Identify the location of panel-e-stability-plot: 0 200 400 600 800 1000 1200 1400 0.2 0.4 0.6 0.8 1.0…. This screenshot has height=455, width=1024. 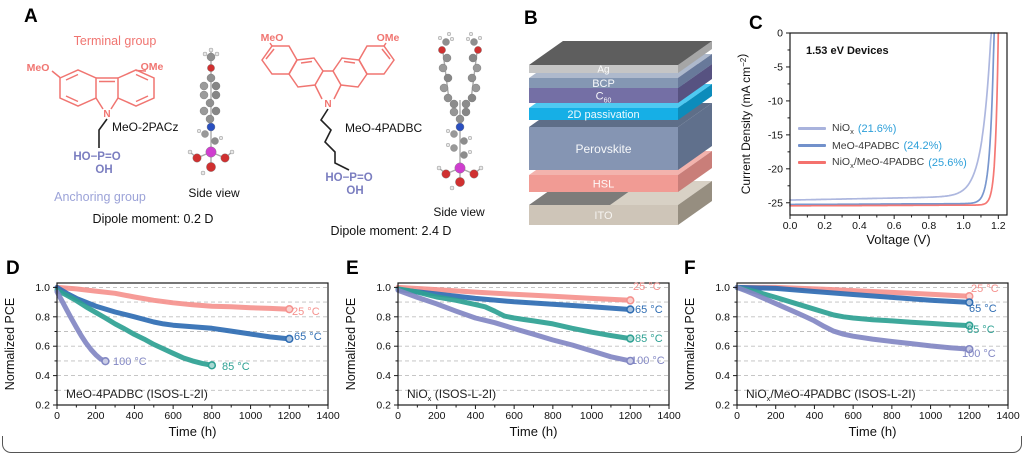
(514, 355).